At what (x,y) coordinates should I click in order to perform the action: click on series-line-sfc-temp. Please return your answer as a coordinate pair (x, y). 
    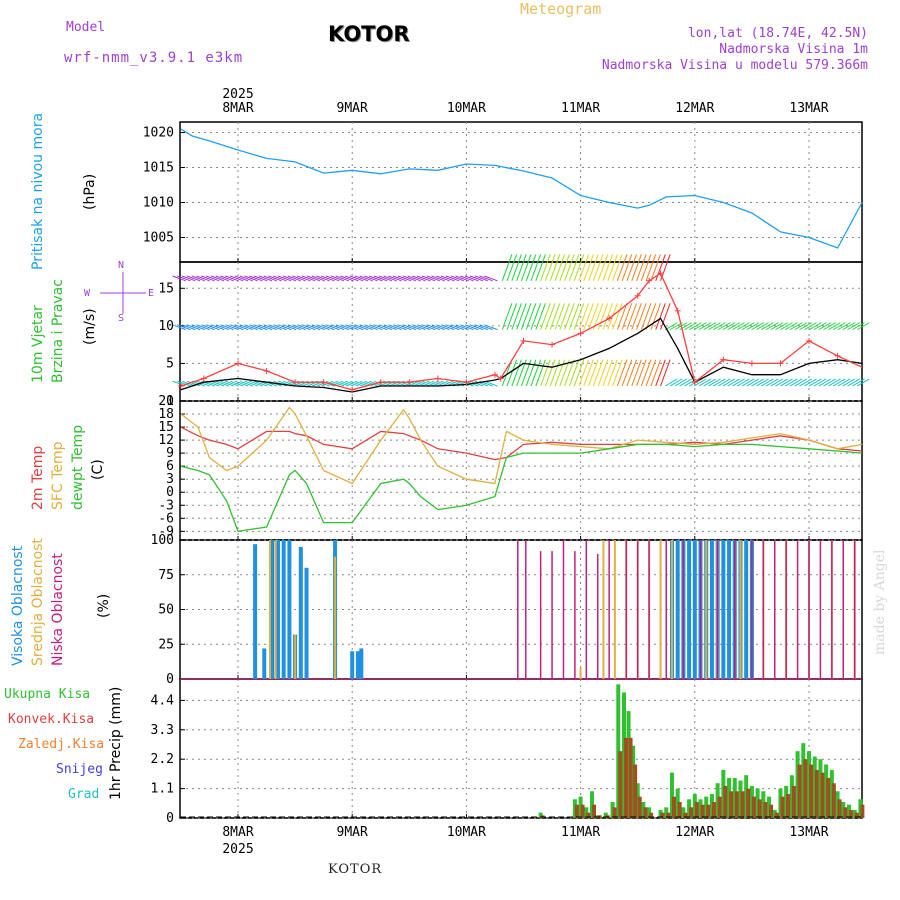
    Looking at the image, I should click on (521, 445).